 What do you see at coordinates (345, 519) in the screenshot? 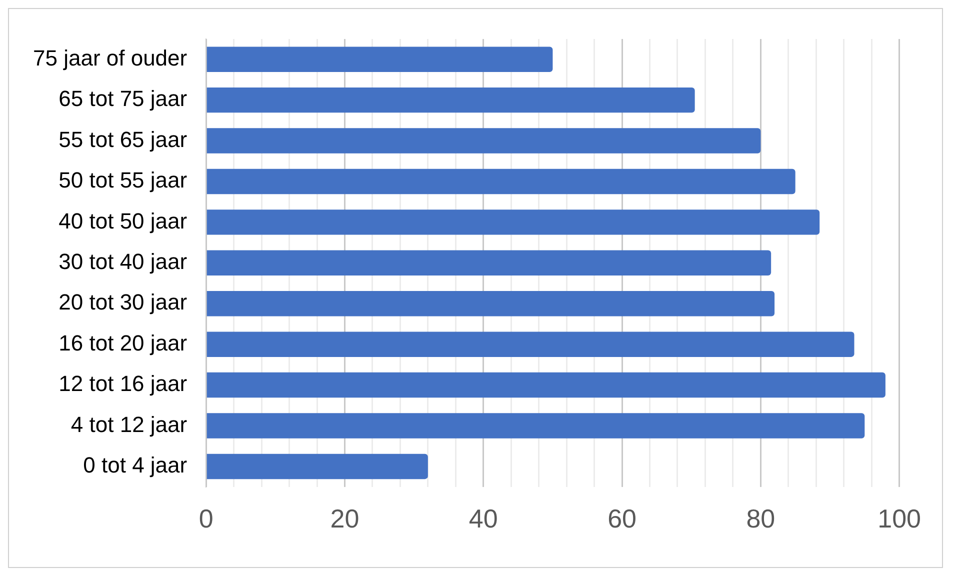
I see `x-tick-label: 20` at bounding box center [345, 519].